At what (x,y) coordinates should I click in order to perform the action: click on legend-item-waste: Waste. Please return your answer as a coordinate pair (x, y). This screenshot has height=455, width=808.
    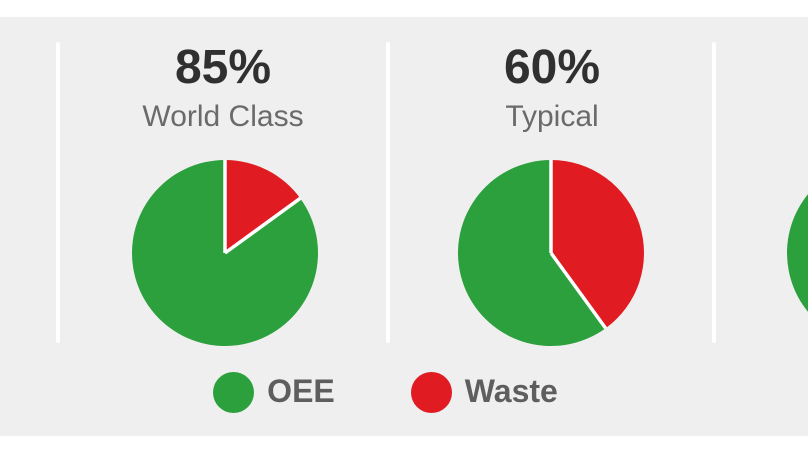
    Looking at the image, I should click on (484, 392).